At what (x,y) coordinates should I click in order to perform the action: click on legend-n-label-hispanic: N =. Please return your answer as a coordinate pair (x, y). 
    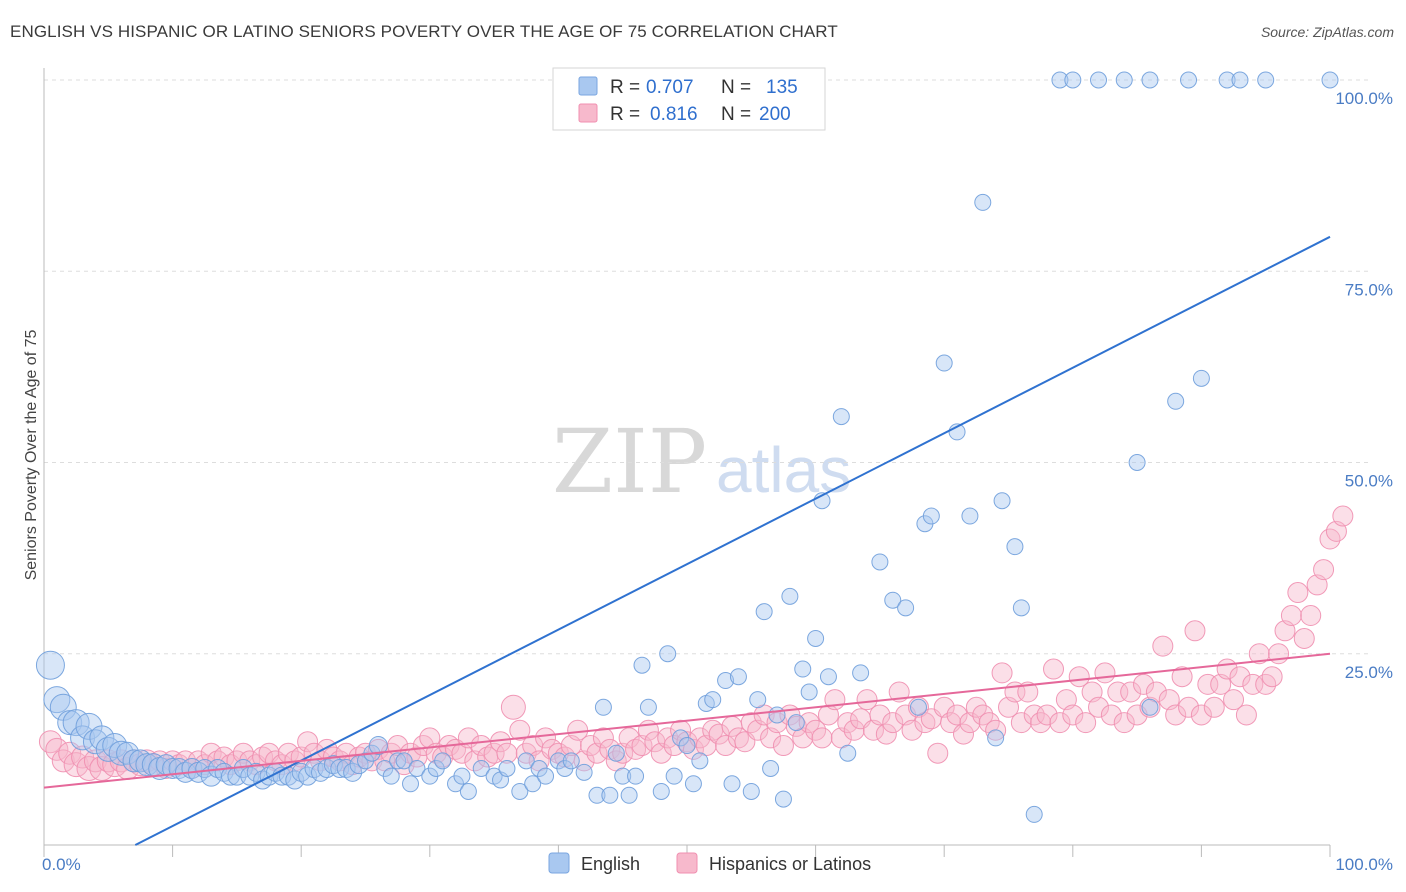
    Looking at the image, I should click on (736, 114).